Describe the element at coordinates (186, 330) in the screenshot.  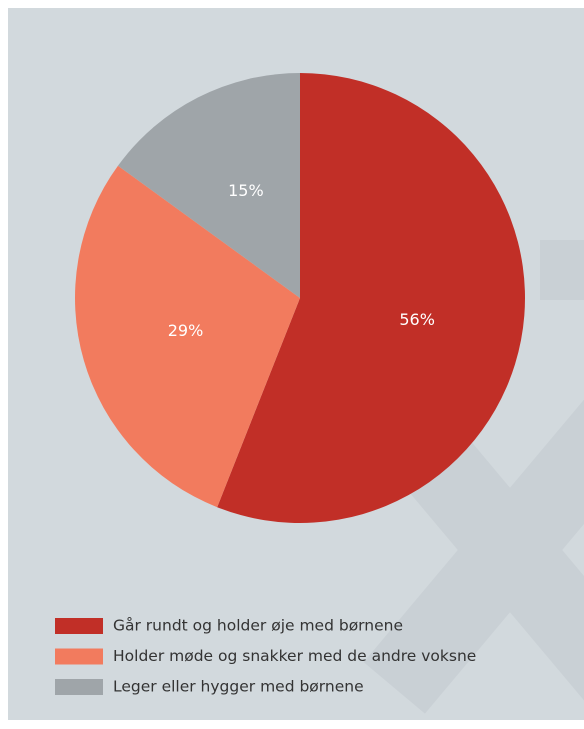
I see `slice-label: 29%` at that location.